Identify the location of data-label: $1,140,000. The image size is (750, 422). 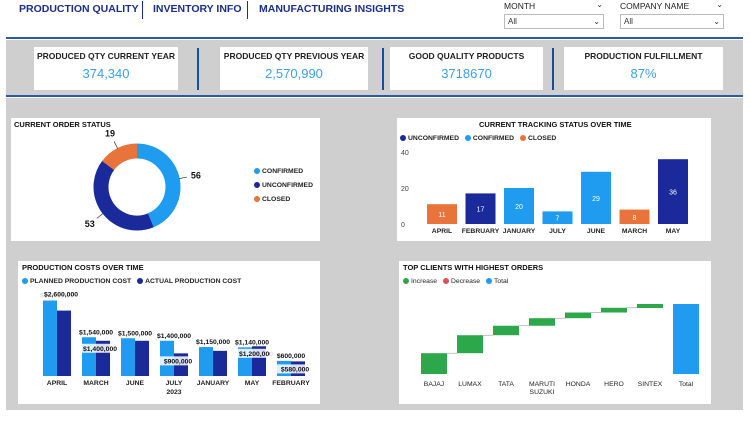
(252, 342).